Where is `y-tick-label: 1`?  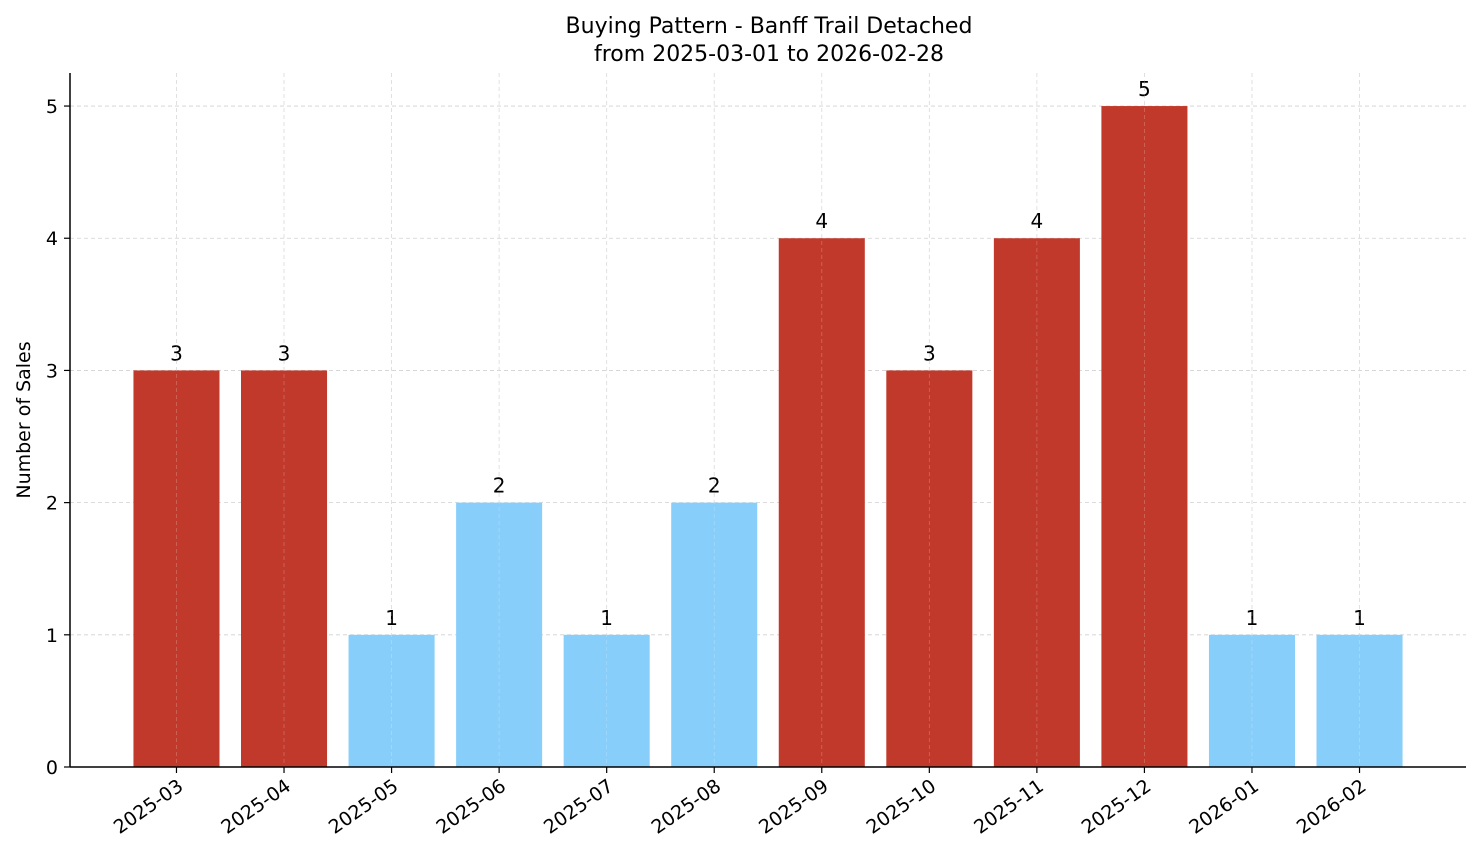
y-tick-label: 1 is located at coordinates (52, 636).